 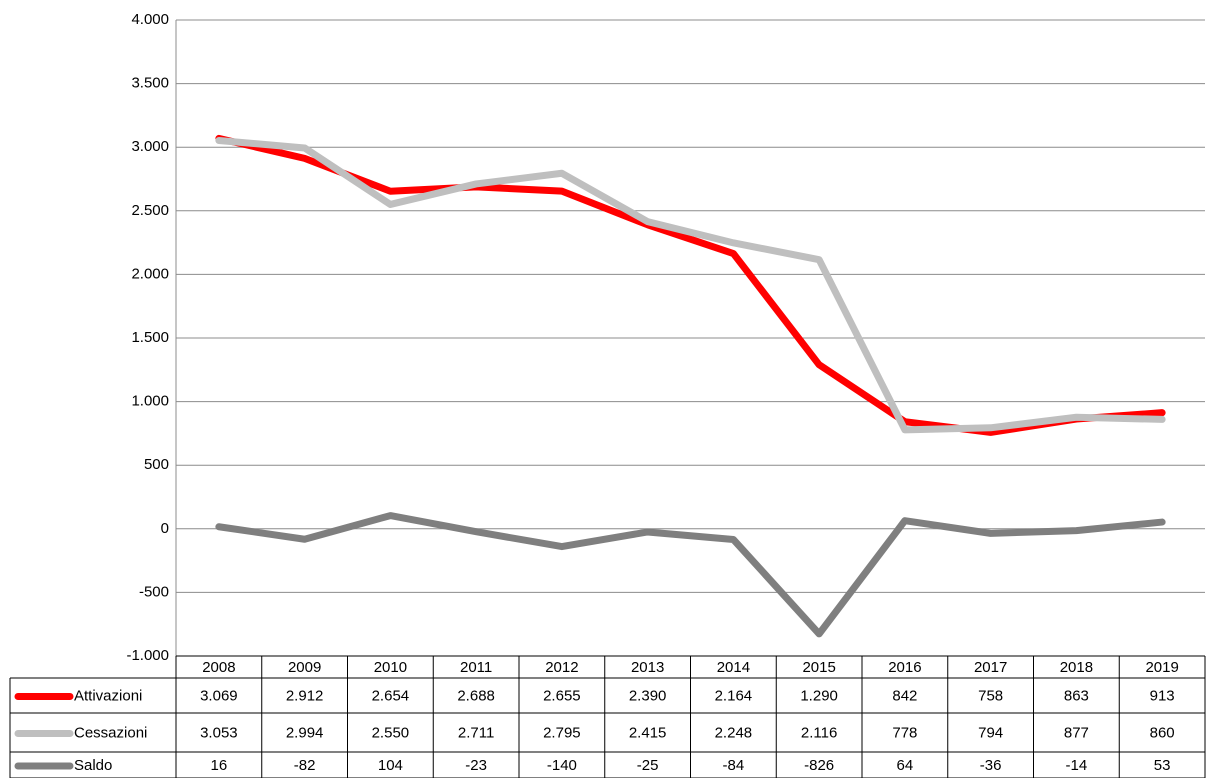 What do you see at coordinates (819, 732) in the screenshot?
I see `data-label: 2.116` at bounding box center [819, 732].